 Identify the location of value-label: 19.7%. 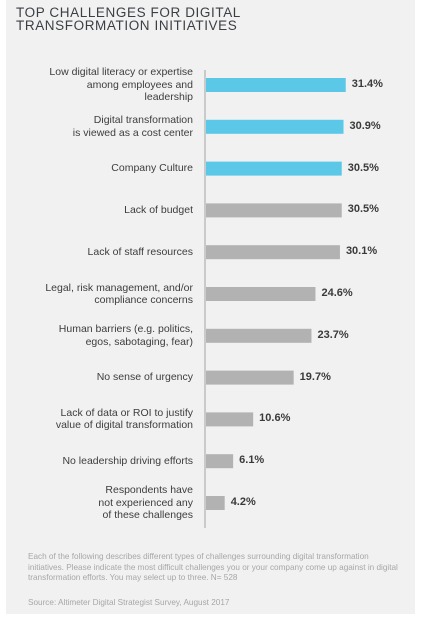
(315, 376).